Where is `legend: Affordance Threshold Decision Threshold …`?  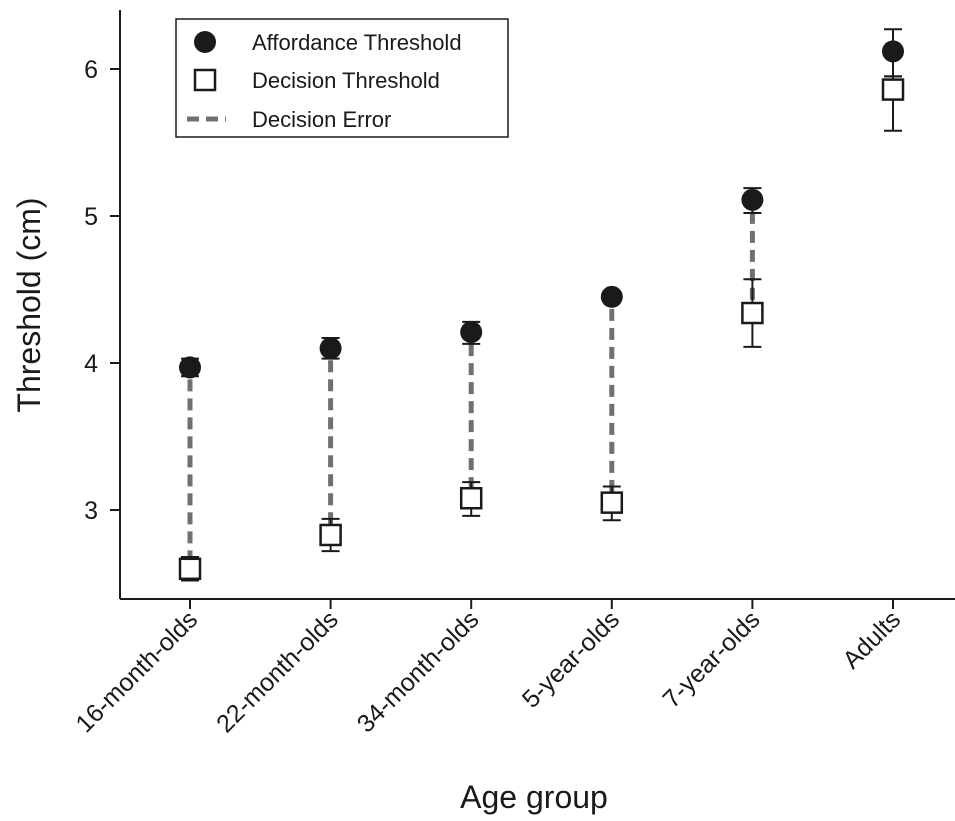
legend: Affordance Threshold Decision Threshold … is located at coordinates (342, 78).